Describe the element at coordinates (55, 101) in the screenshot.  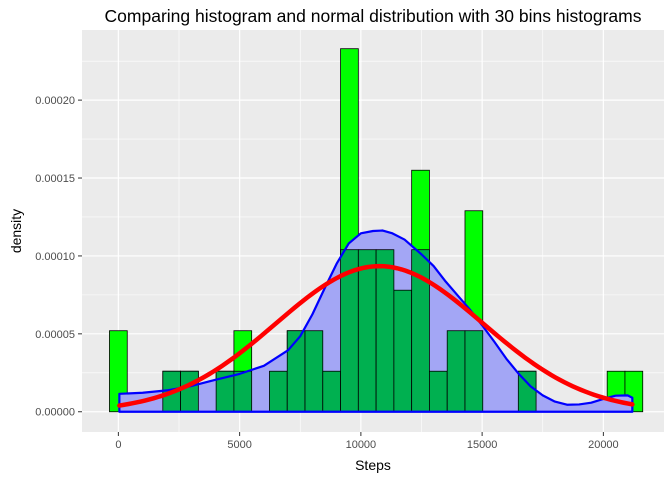
I see `y-tick-label: 0.00020` at that location.